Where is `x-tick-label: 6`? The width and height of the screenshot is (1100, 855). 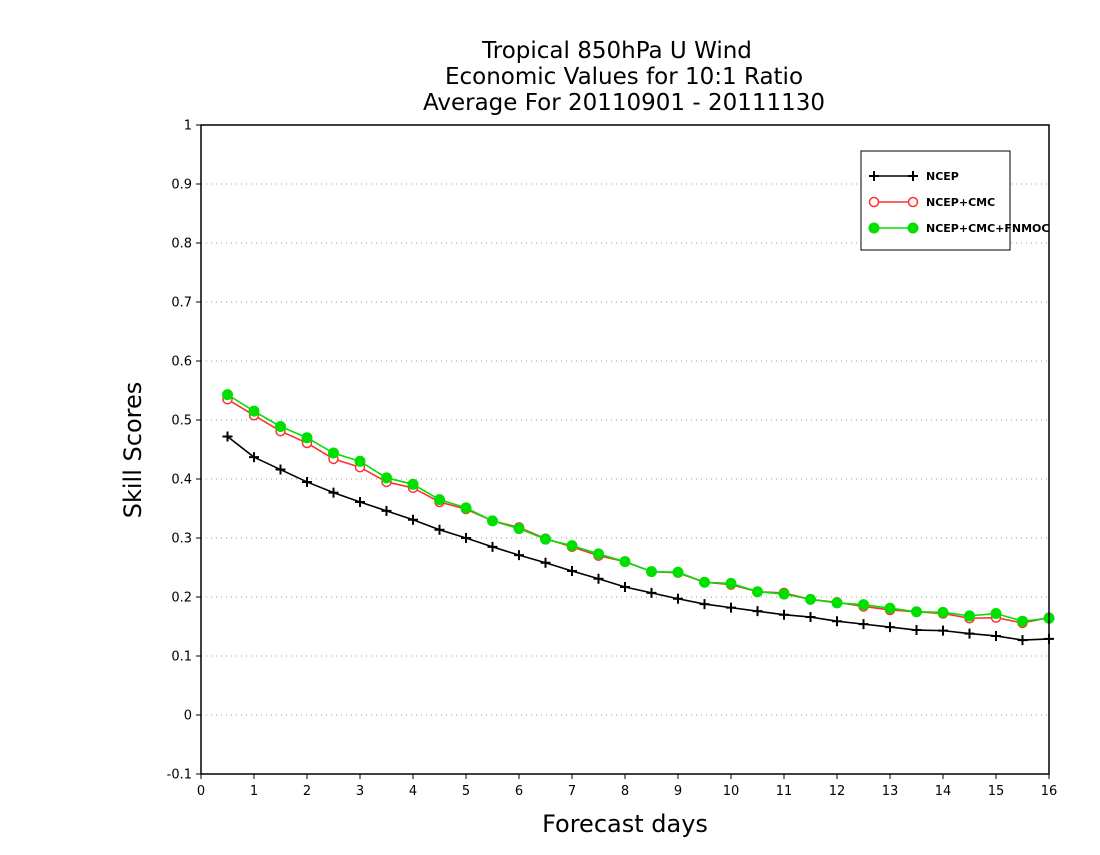
x-tick-label: 6 is located at coordinates (519, 791).